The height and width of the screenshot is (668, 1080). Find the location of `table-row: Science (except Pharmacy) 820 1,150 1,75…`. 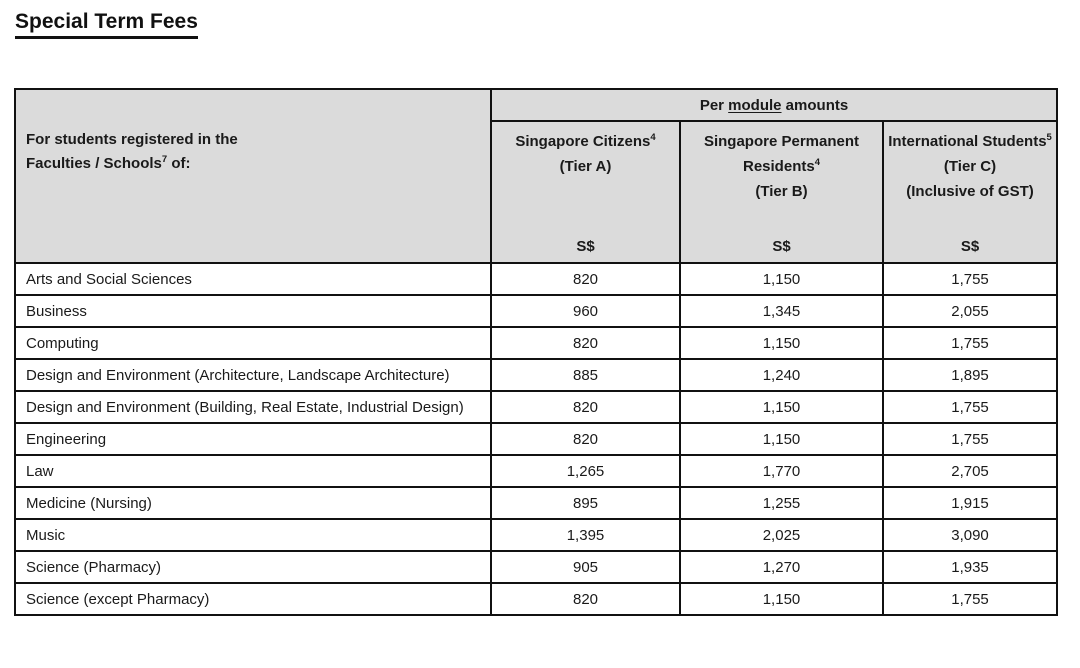

table-row: Science (except Pharmacy) 820 1,150 1,75… is located at coordinates (536, 599).